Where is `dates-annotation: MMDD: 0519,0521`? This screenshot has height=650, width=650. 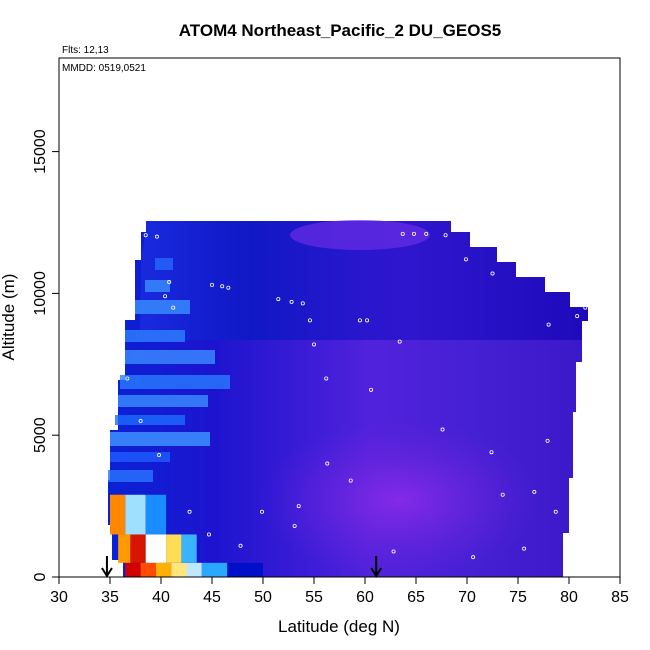 dates-annotation: MMDD: 0519,0521 is located at coordinates (104, 68).